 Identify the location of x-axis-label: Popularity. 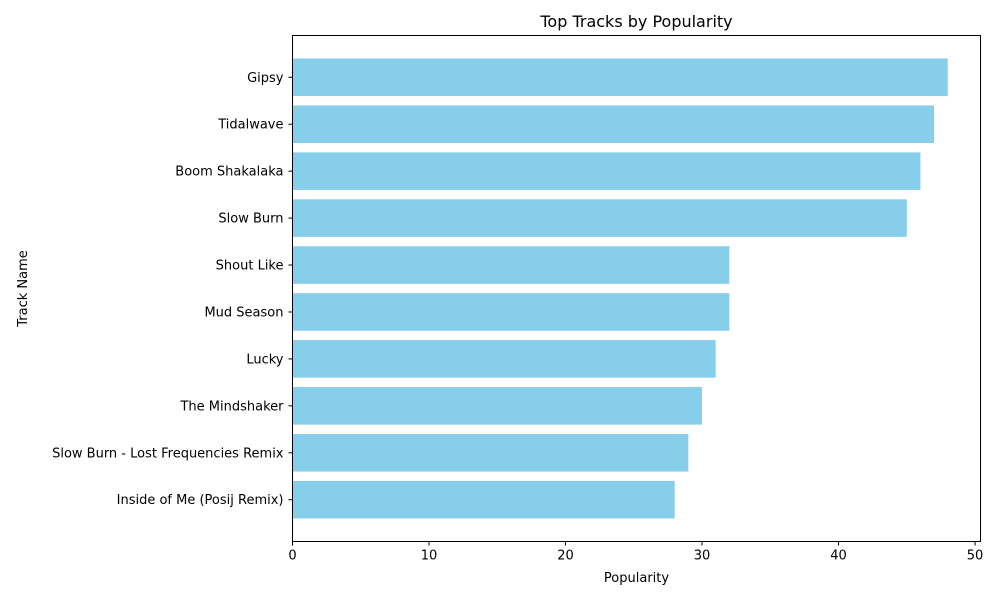
(636, 578).